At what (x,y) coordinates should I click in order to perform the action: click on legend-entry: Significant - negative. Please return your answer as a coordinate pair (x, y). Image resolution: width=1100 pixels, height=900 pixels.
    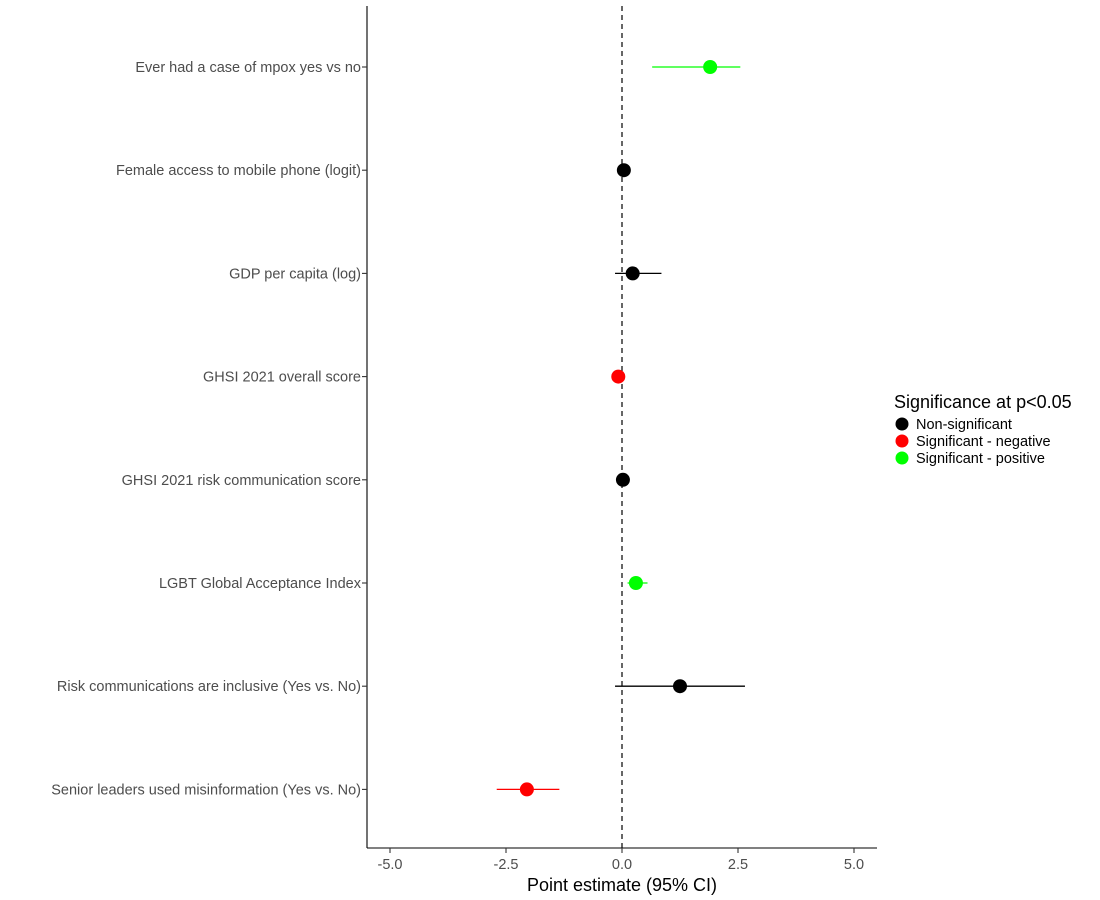
    Looking at the image, I should click on (973, 442).